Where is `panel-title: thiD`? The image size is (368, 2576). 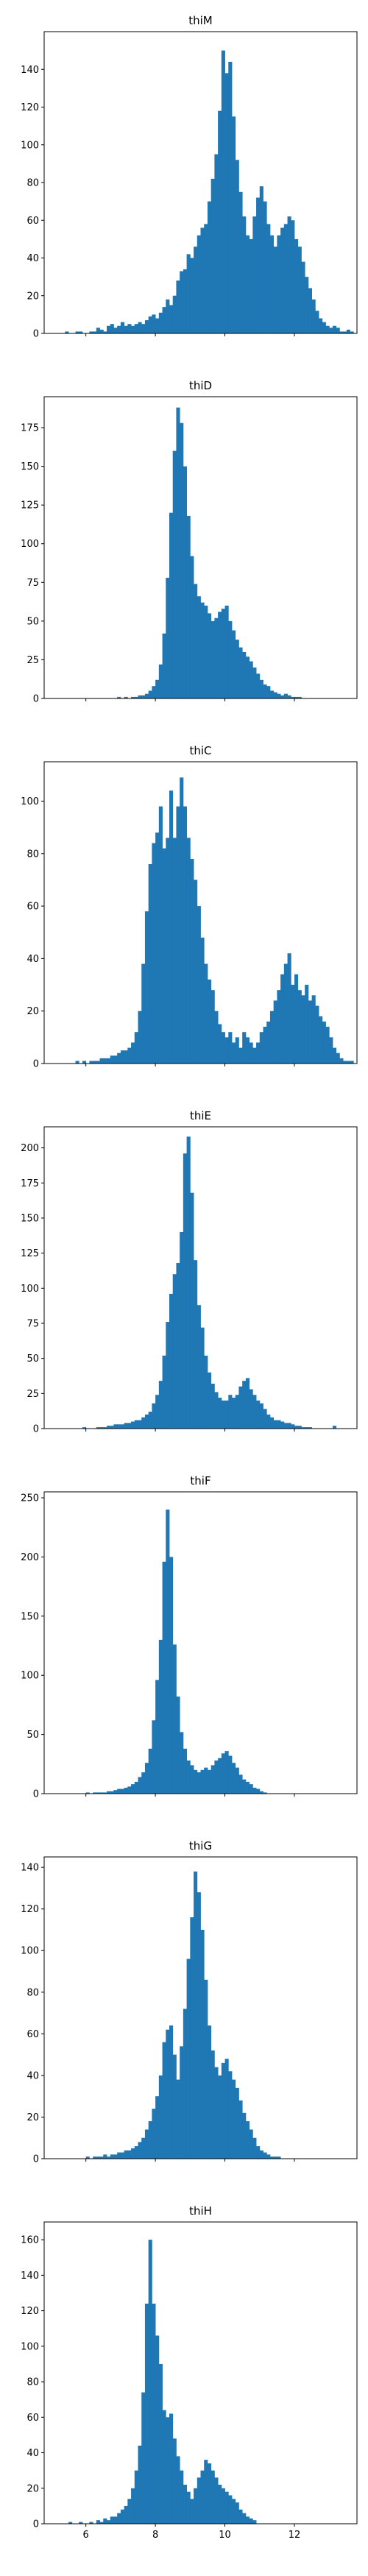 panel-title: thiD is located at coordinates (200, 385).